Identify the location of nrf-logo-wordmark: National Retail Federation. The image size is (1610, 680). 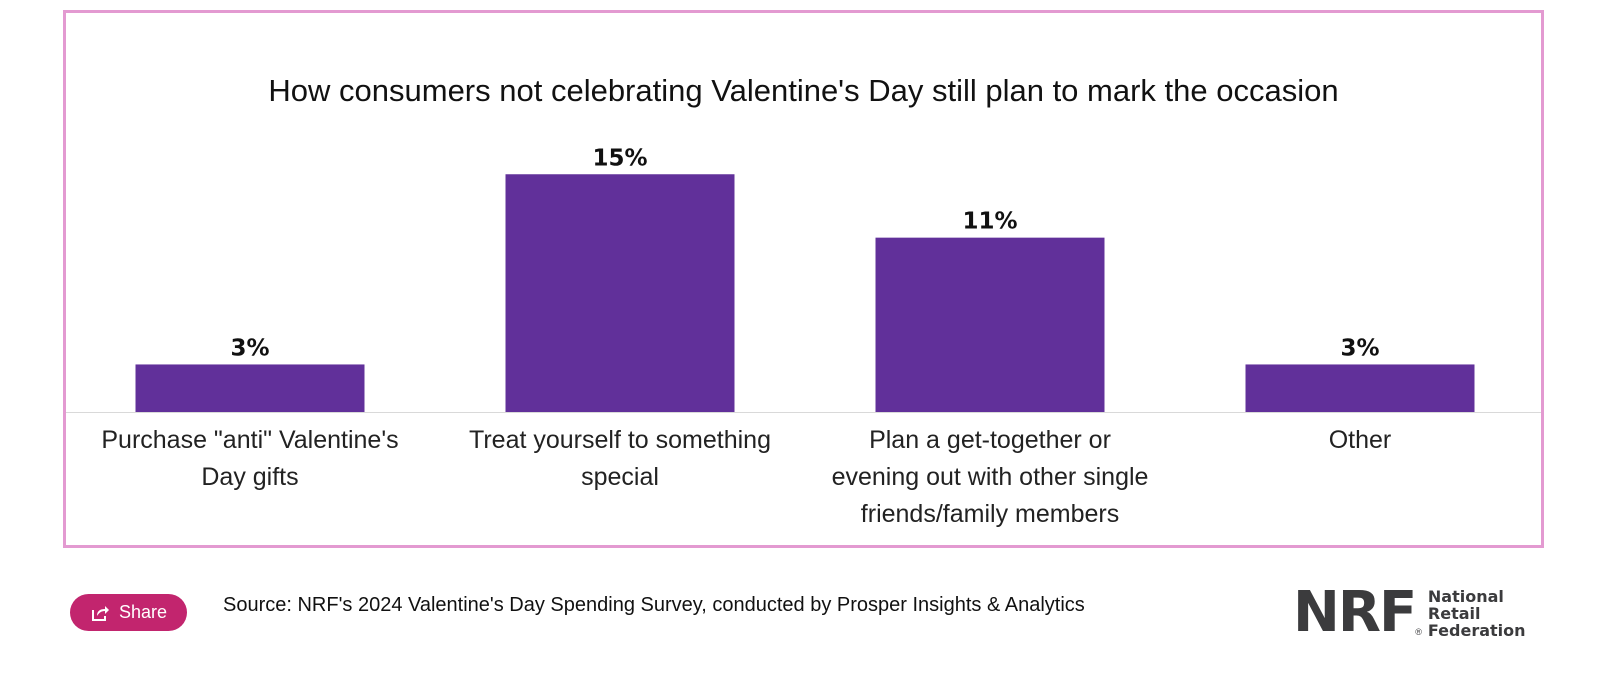
(1477, 613).